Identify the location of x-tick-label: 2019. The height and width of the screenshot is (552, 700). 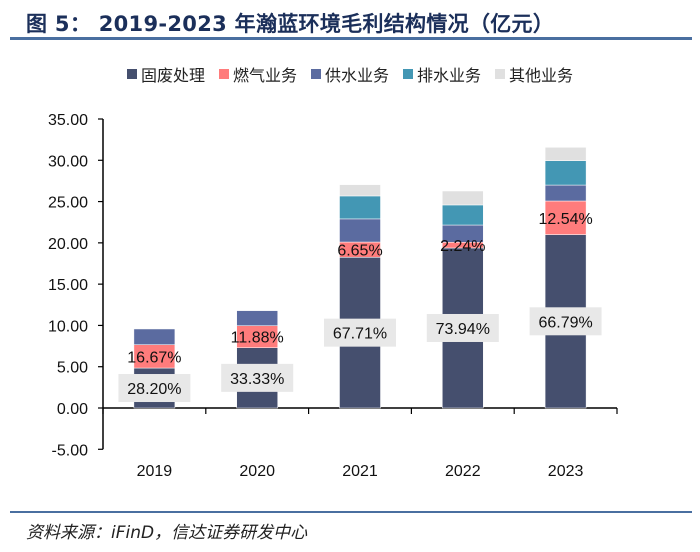
(155, 471).